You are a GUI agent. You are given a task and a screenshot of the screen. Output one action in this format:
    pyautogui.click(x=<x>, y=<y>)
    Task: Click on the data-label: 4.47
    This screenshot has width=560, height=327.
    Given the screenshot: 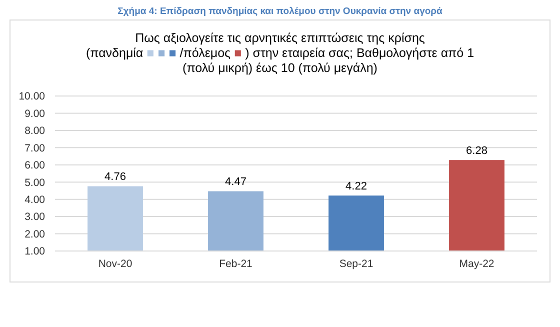 What is the action you would take?
    pyautogui.click(x=235, y=182)
    